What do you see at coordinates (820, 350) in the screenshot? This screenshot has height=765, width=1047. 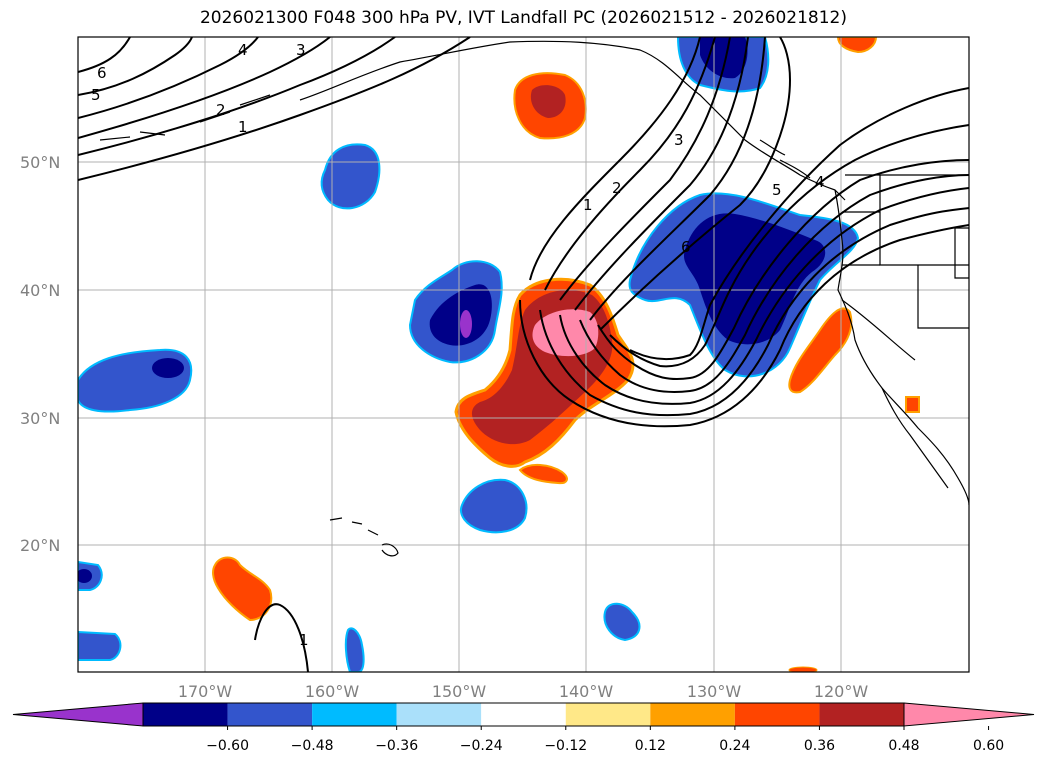 I see `pos-region-coast` at bounding box center [820, 350].